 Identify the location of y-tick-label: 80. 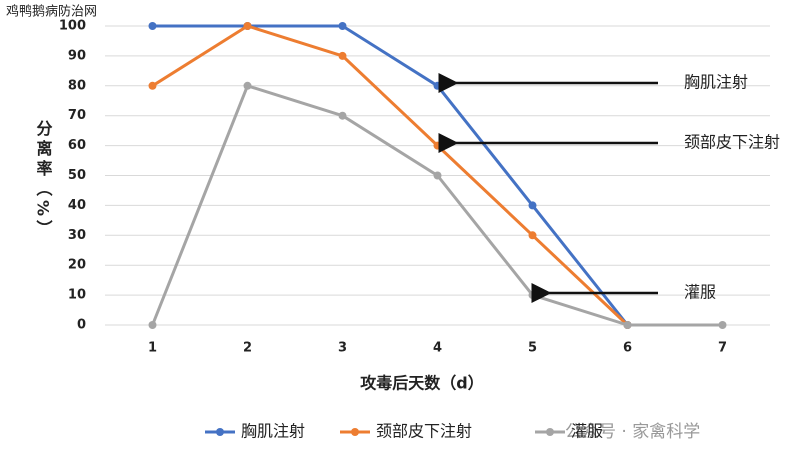
(77, 85).